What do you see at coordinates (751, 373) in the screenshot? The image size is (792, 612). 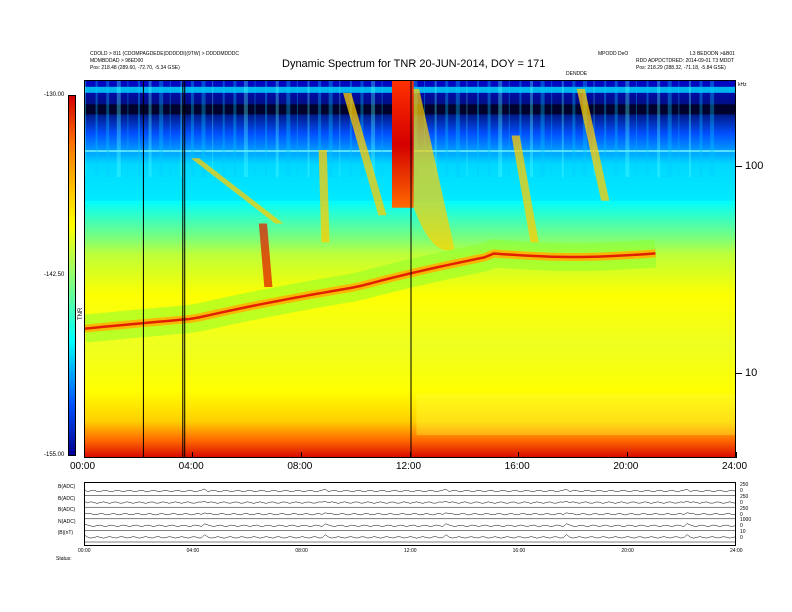 I see `y-tick-10: 10` at bounding box center [751, 373].